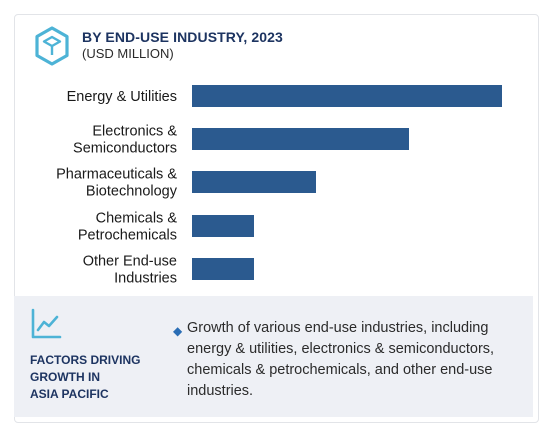 This screenshot has width=553, height=435. I want to click on category-label: Electronics & Semiconductors, so click(125, 140).